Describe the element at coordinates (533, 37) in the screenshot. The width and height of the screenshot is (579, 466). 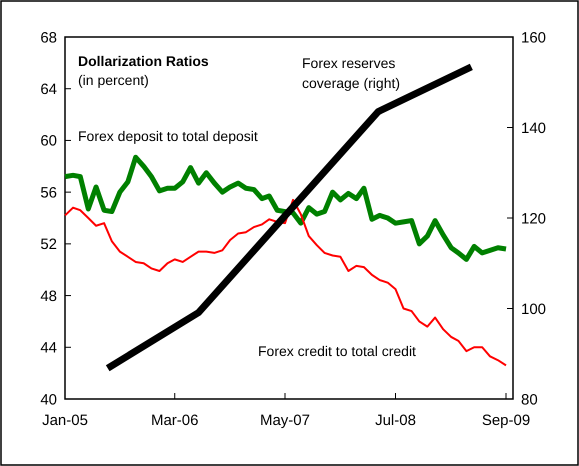
I see `y2-tick-label: 160` at that location.